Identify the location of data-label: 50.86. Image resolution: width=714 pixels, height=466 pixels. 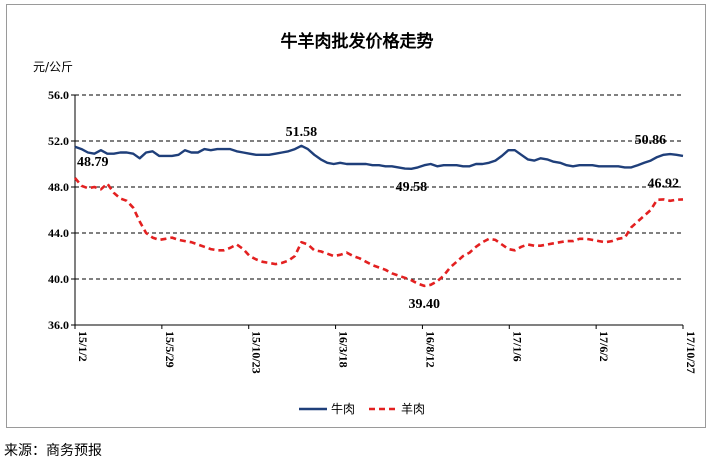
(651, 140).